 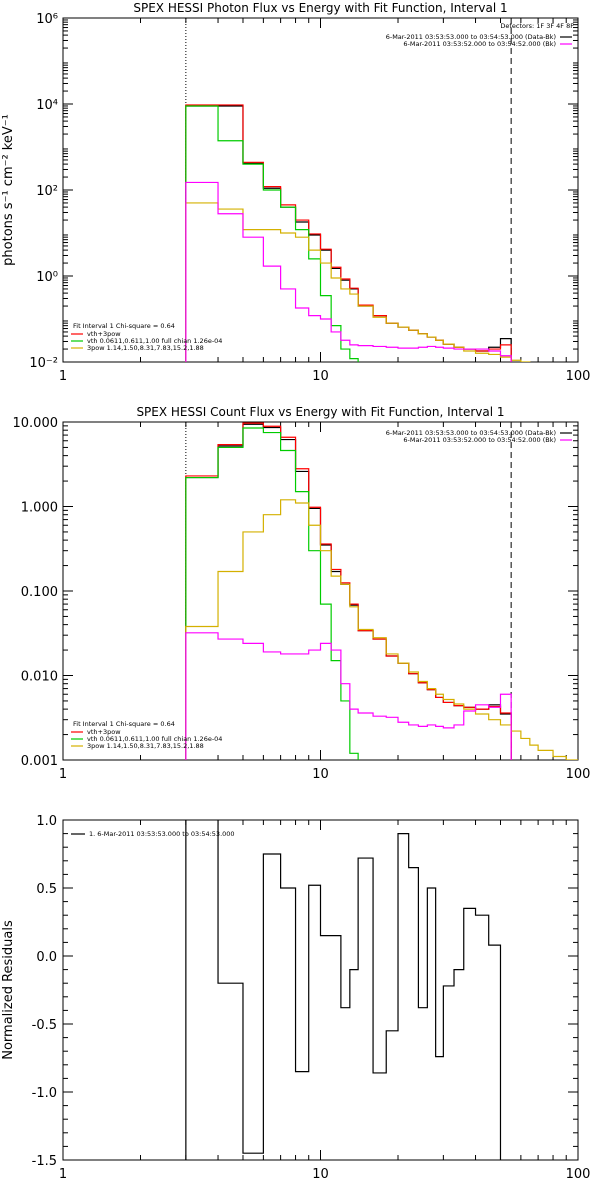 I want to click on y-tick-label: -0.5, so click(x=44, y=1025).